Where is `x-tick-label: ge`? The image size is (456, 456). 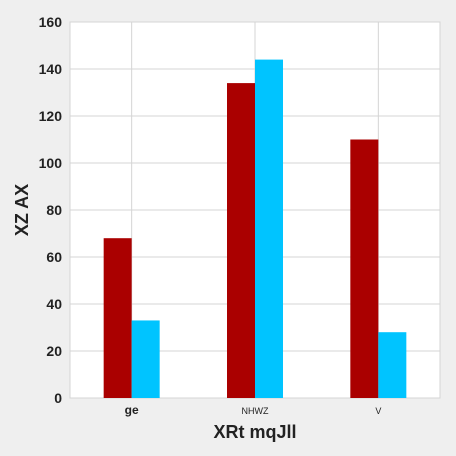 x-tick-label: ge is located at coordinates (132, 410).